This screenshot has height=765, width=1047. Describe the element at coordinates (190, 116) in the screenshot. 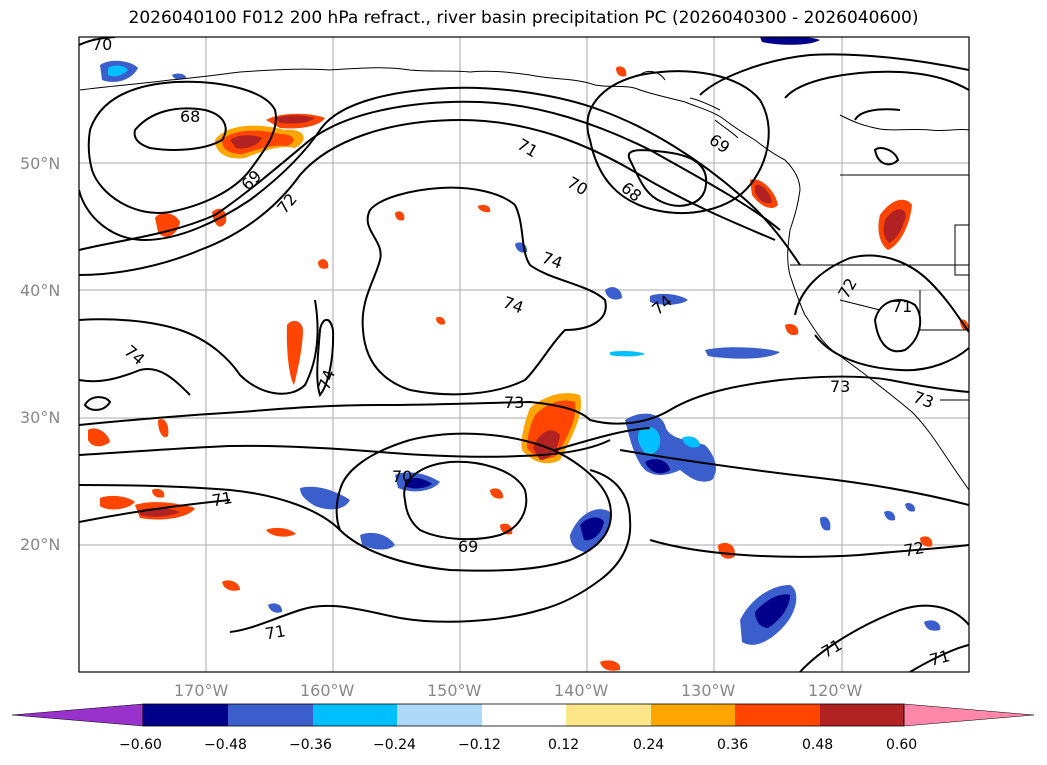

I see `contour-label: 68` at that location.